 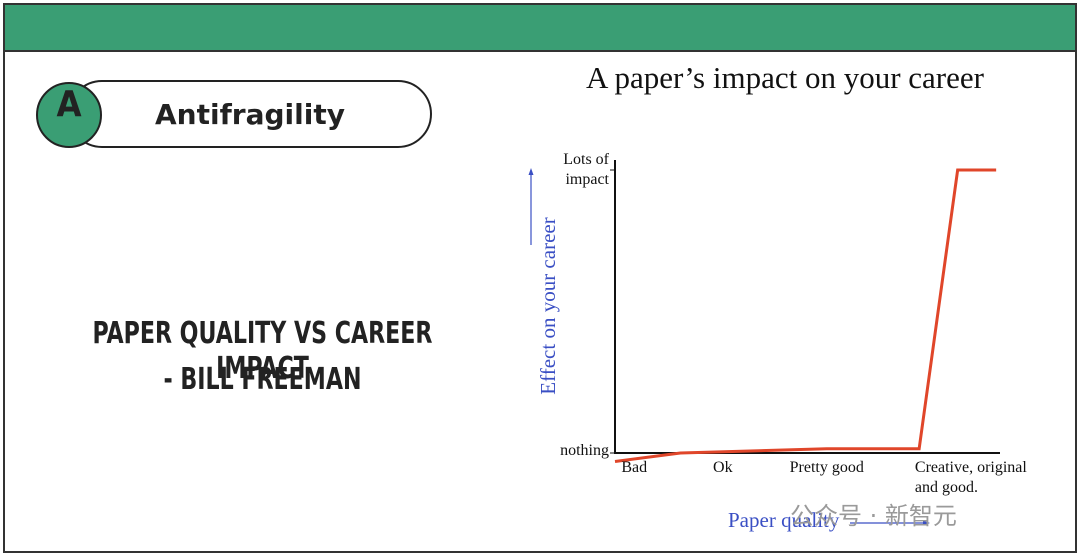 What do you see at coordinates (250, 114) in the screenshot?
I see `badge-label: Antifragility` at bounding box center [250, 114].